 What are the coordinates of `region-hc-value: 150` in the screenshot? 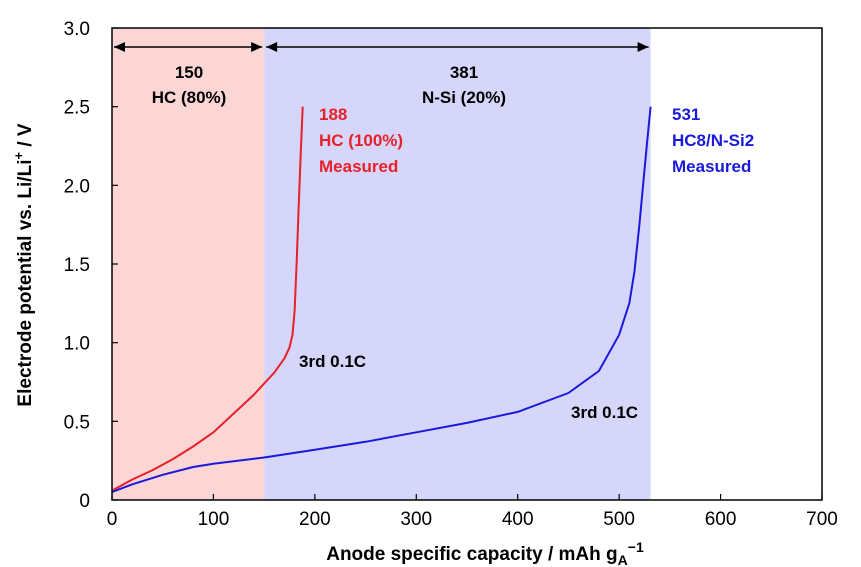 It's located at (189, 72).